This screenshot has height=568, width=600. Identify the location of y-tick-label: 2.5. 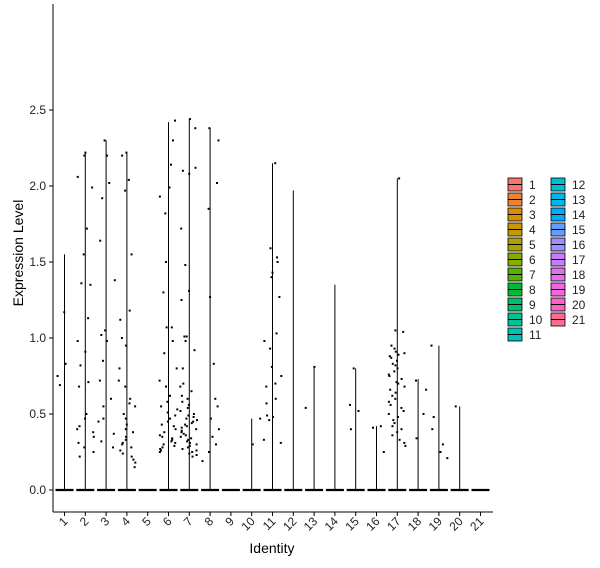
(37, 110).